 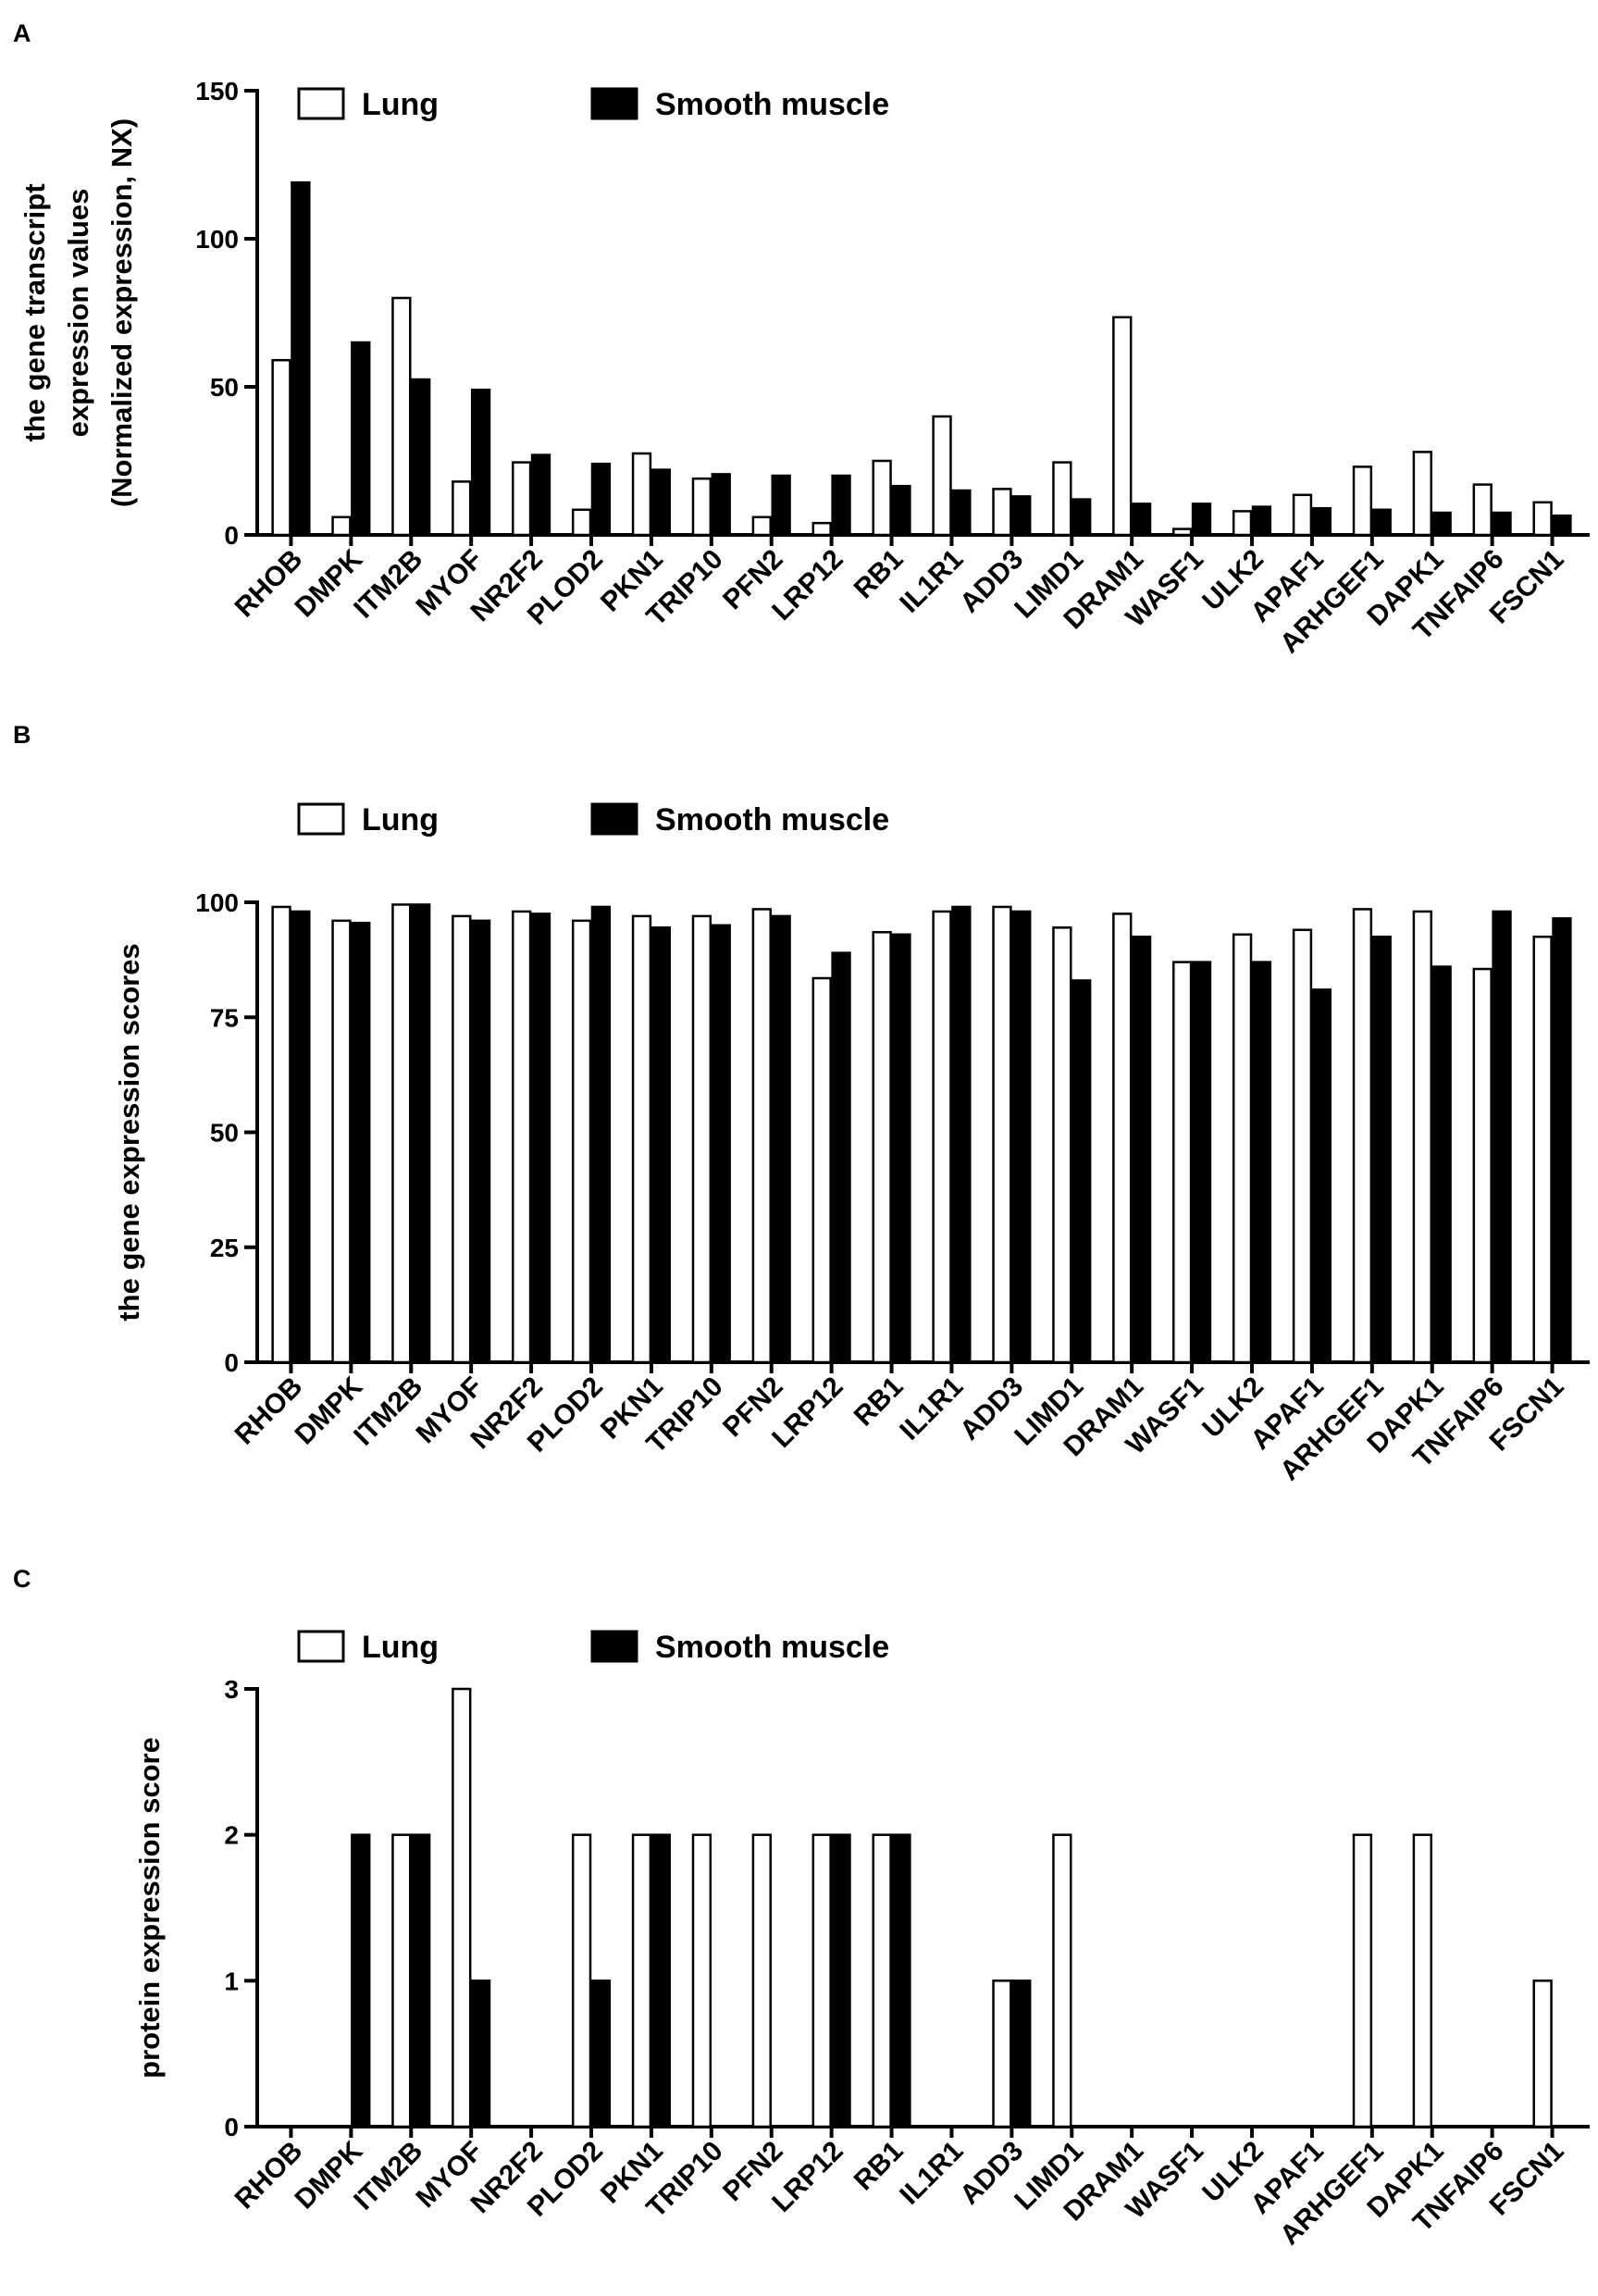 I want to click on bar-lung-nr2f2, so click(x=522, y=1137).